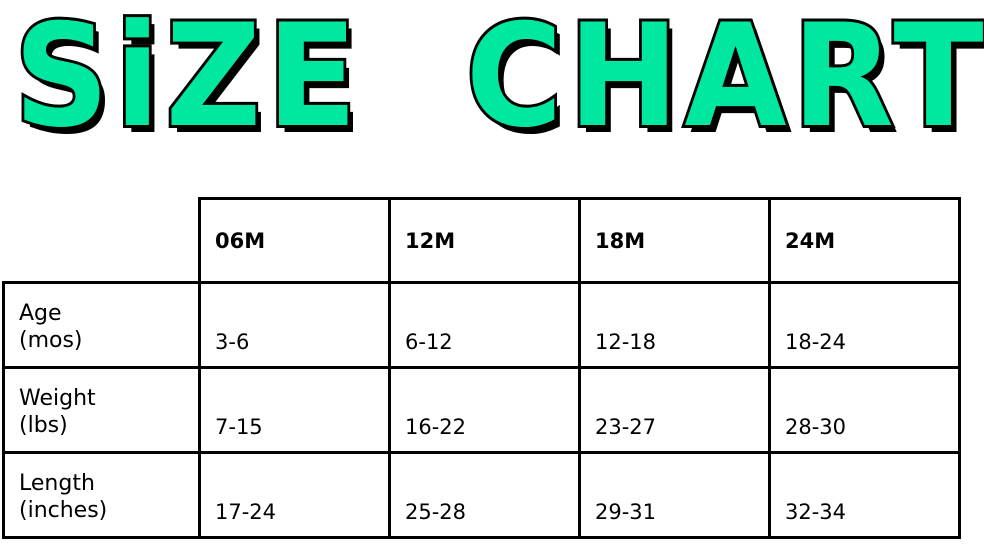 The image size is (984, 560). I want to click on table-cell: 32-34, so click(864, 495).